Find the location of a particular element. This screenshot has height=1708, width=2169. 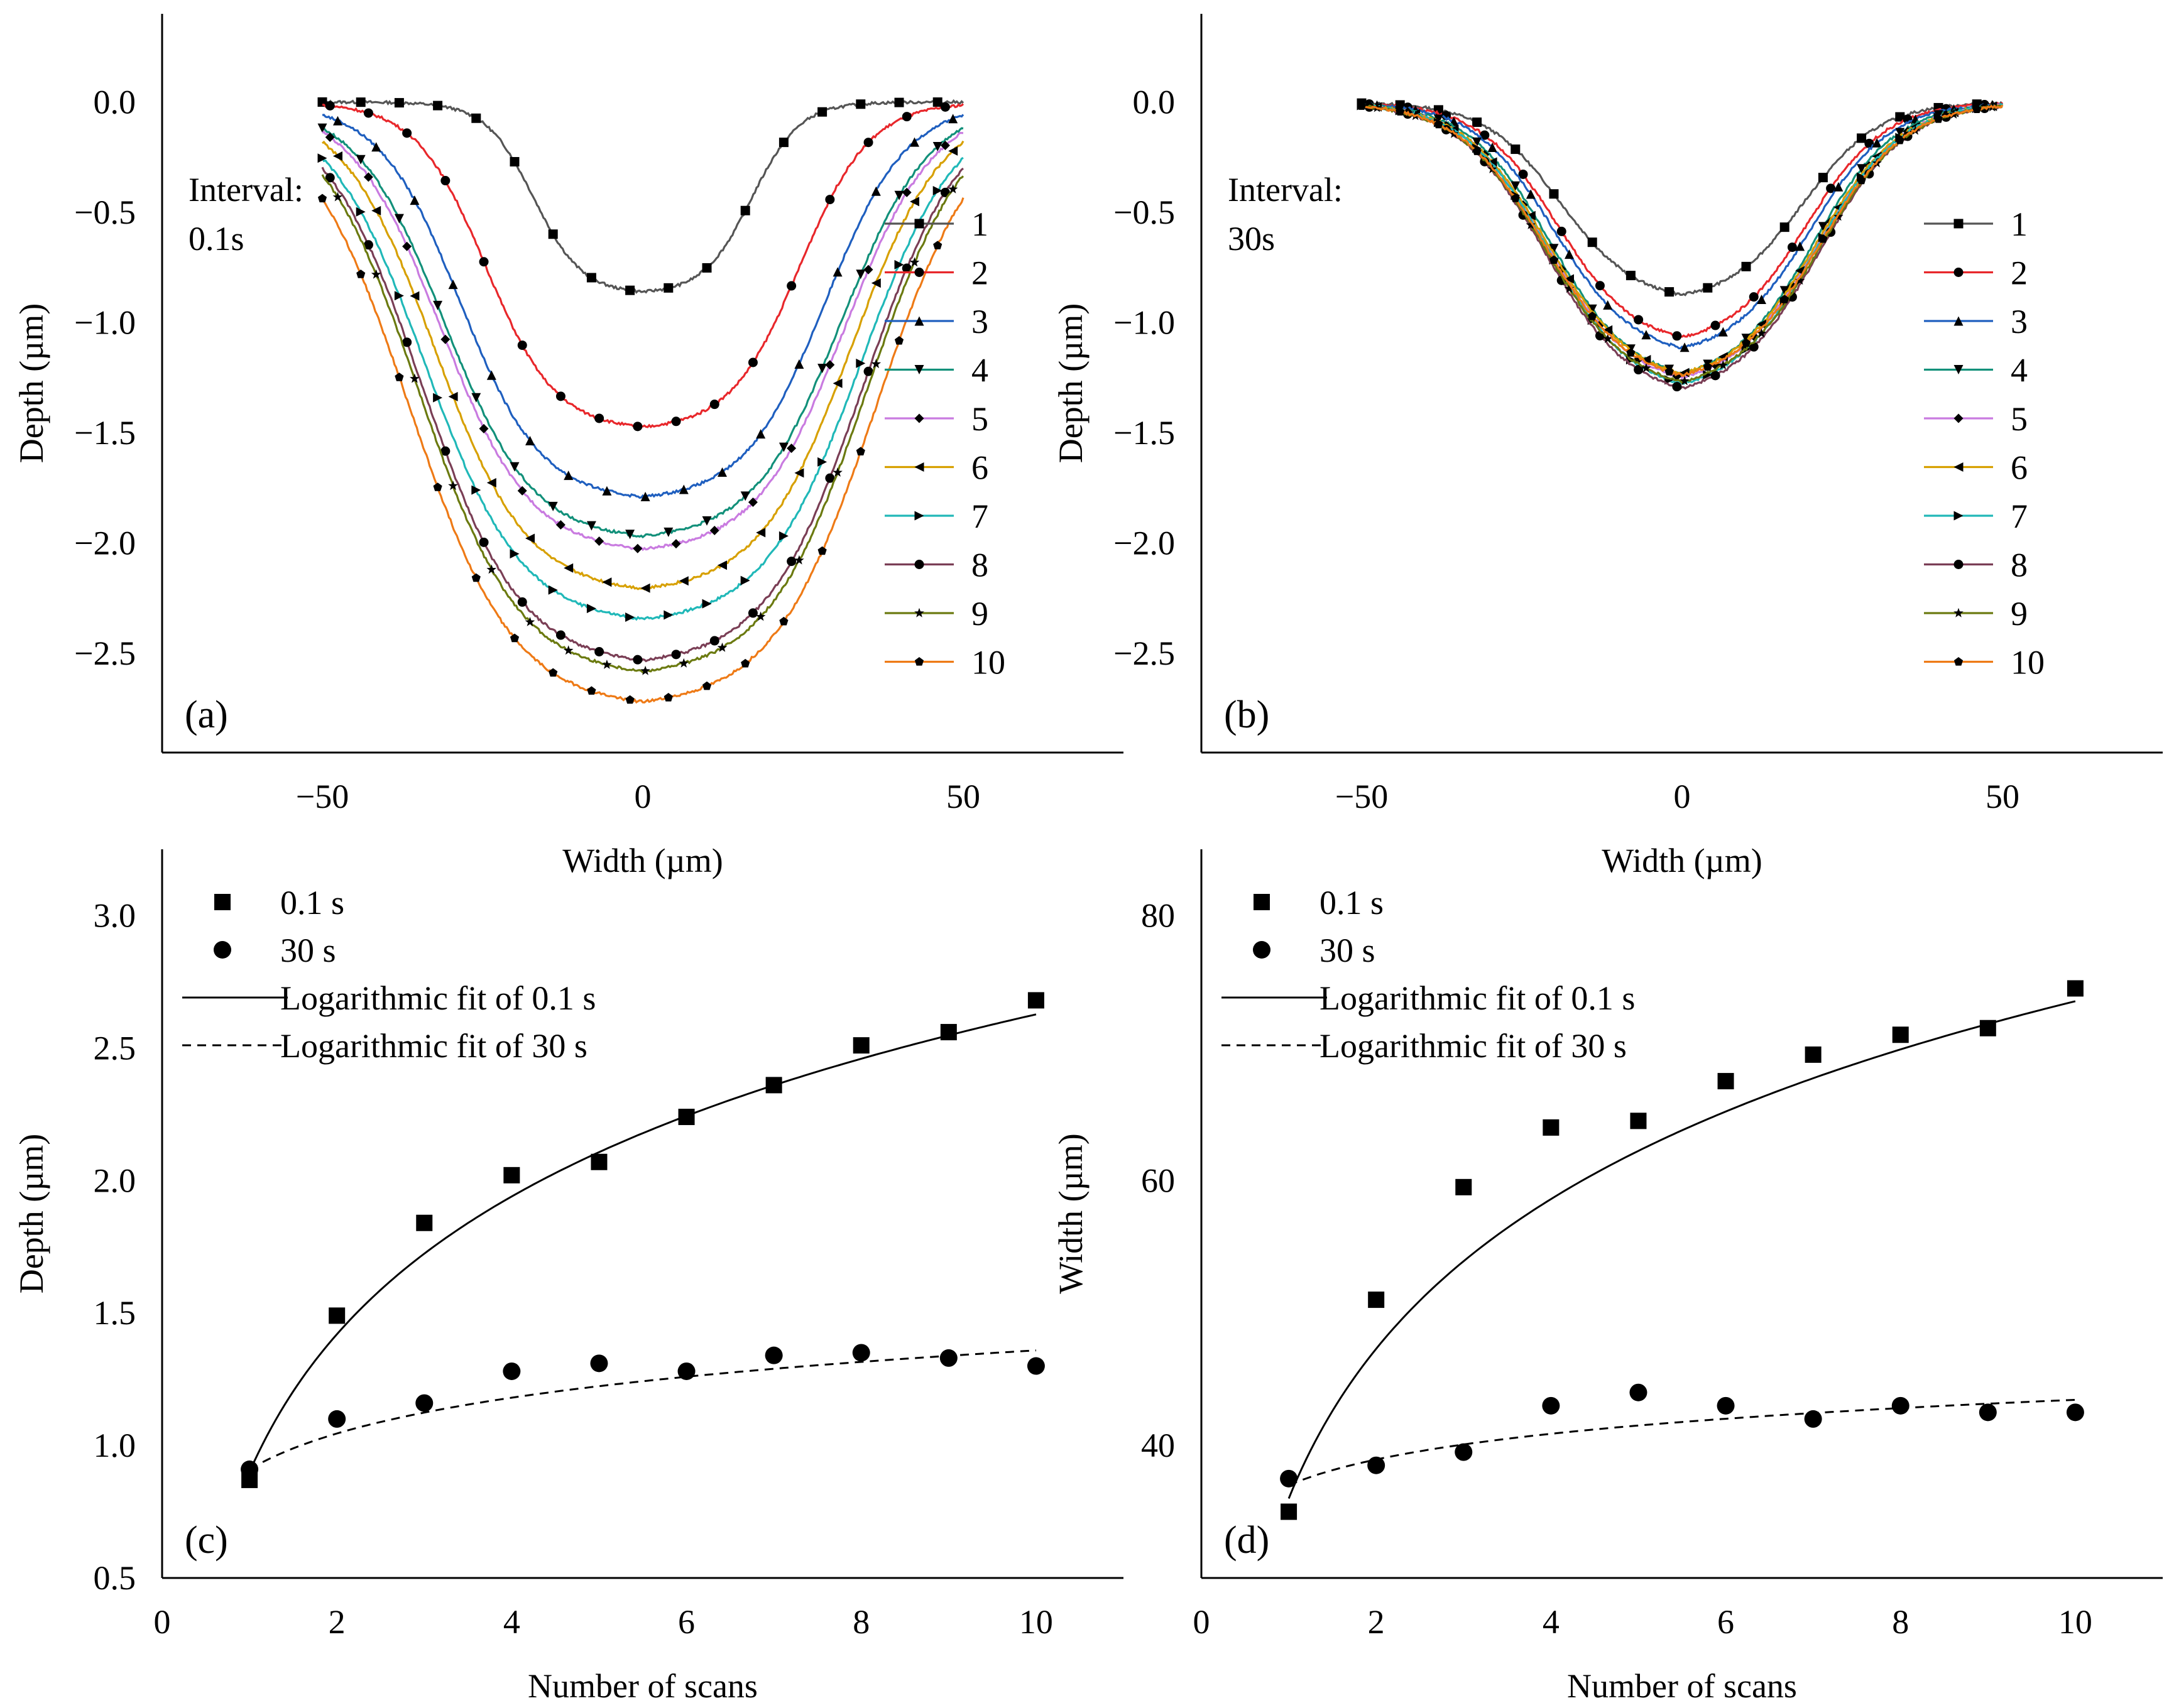

legend-label: 10 is located at coordinates (2028, 663).